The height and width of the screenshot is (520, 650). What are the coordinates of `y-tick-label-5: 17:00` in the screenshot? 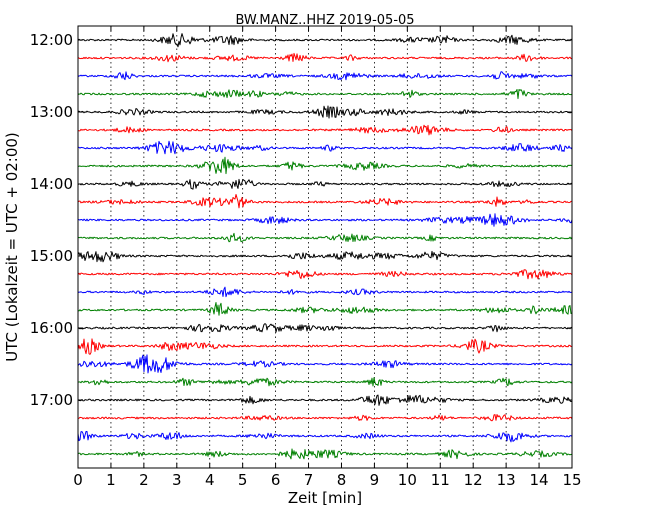 It's located at (51, 400).